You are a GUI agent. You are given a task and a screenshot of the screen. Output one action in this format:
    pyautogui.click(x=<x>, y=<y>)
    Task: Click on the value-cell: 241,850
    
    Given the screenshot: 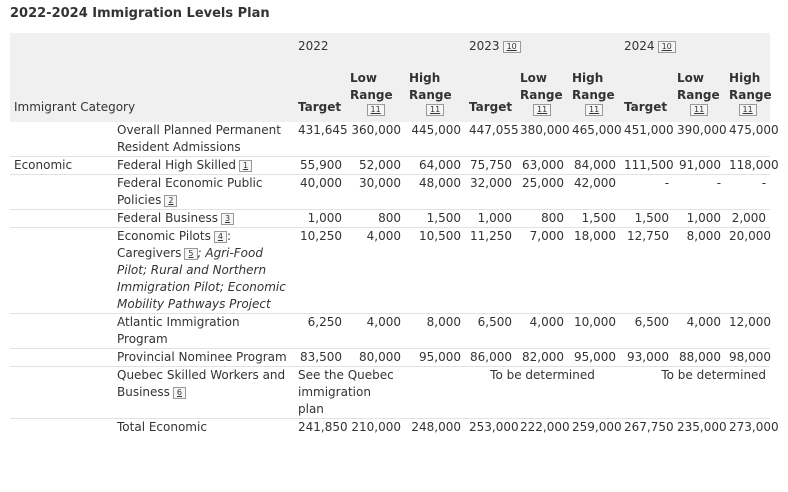 What is the action you would take?
    pyautogui.click(x=323, y=427)
    